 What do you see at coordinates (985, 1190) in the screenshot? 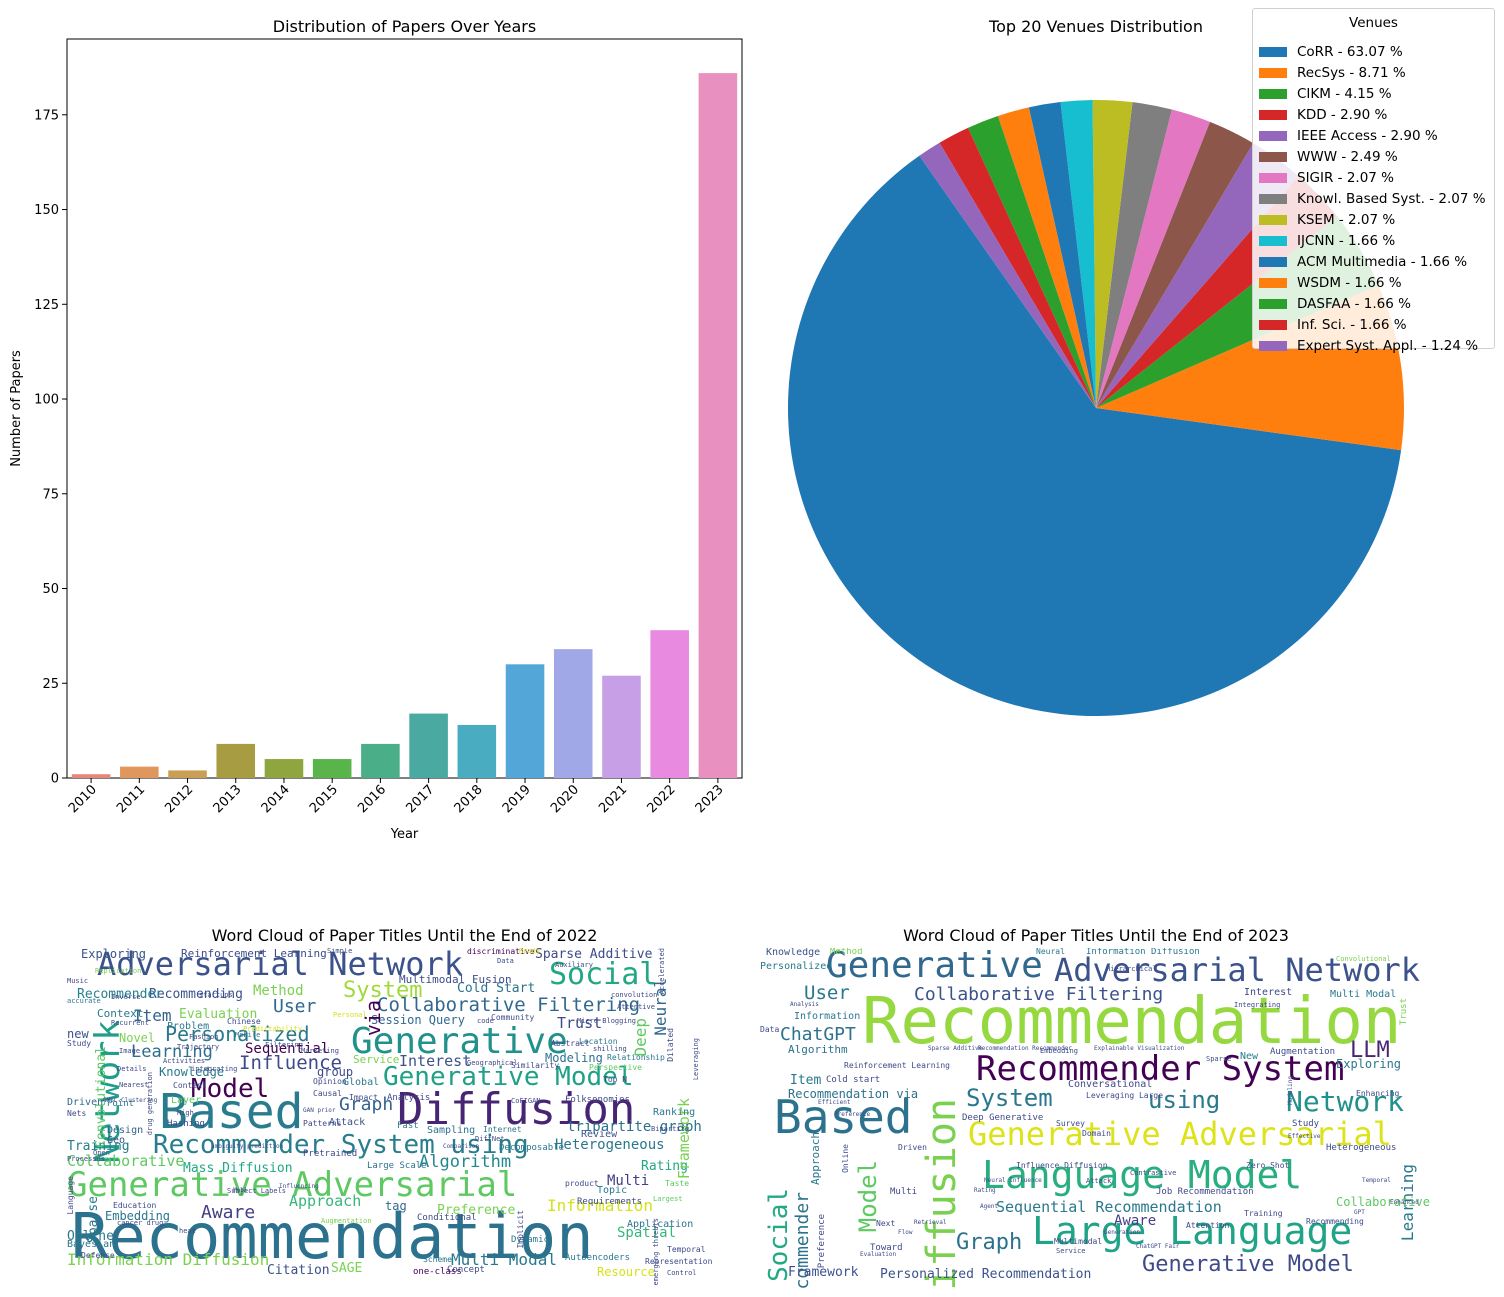
I see `cloud-word: Rating` at bounding box center [985, 1190].